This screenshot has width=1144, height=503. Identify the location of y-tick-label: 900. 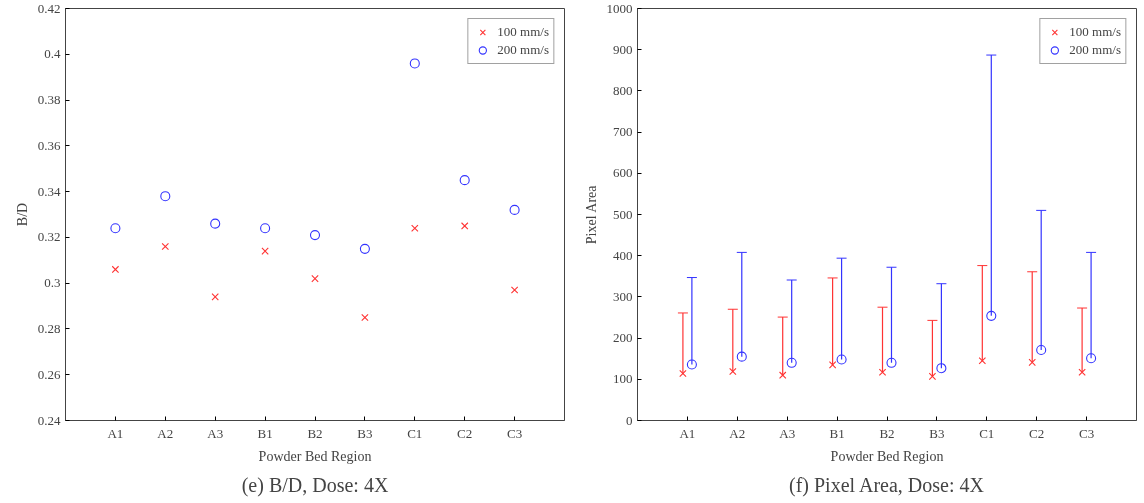
(623, 49).